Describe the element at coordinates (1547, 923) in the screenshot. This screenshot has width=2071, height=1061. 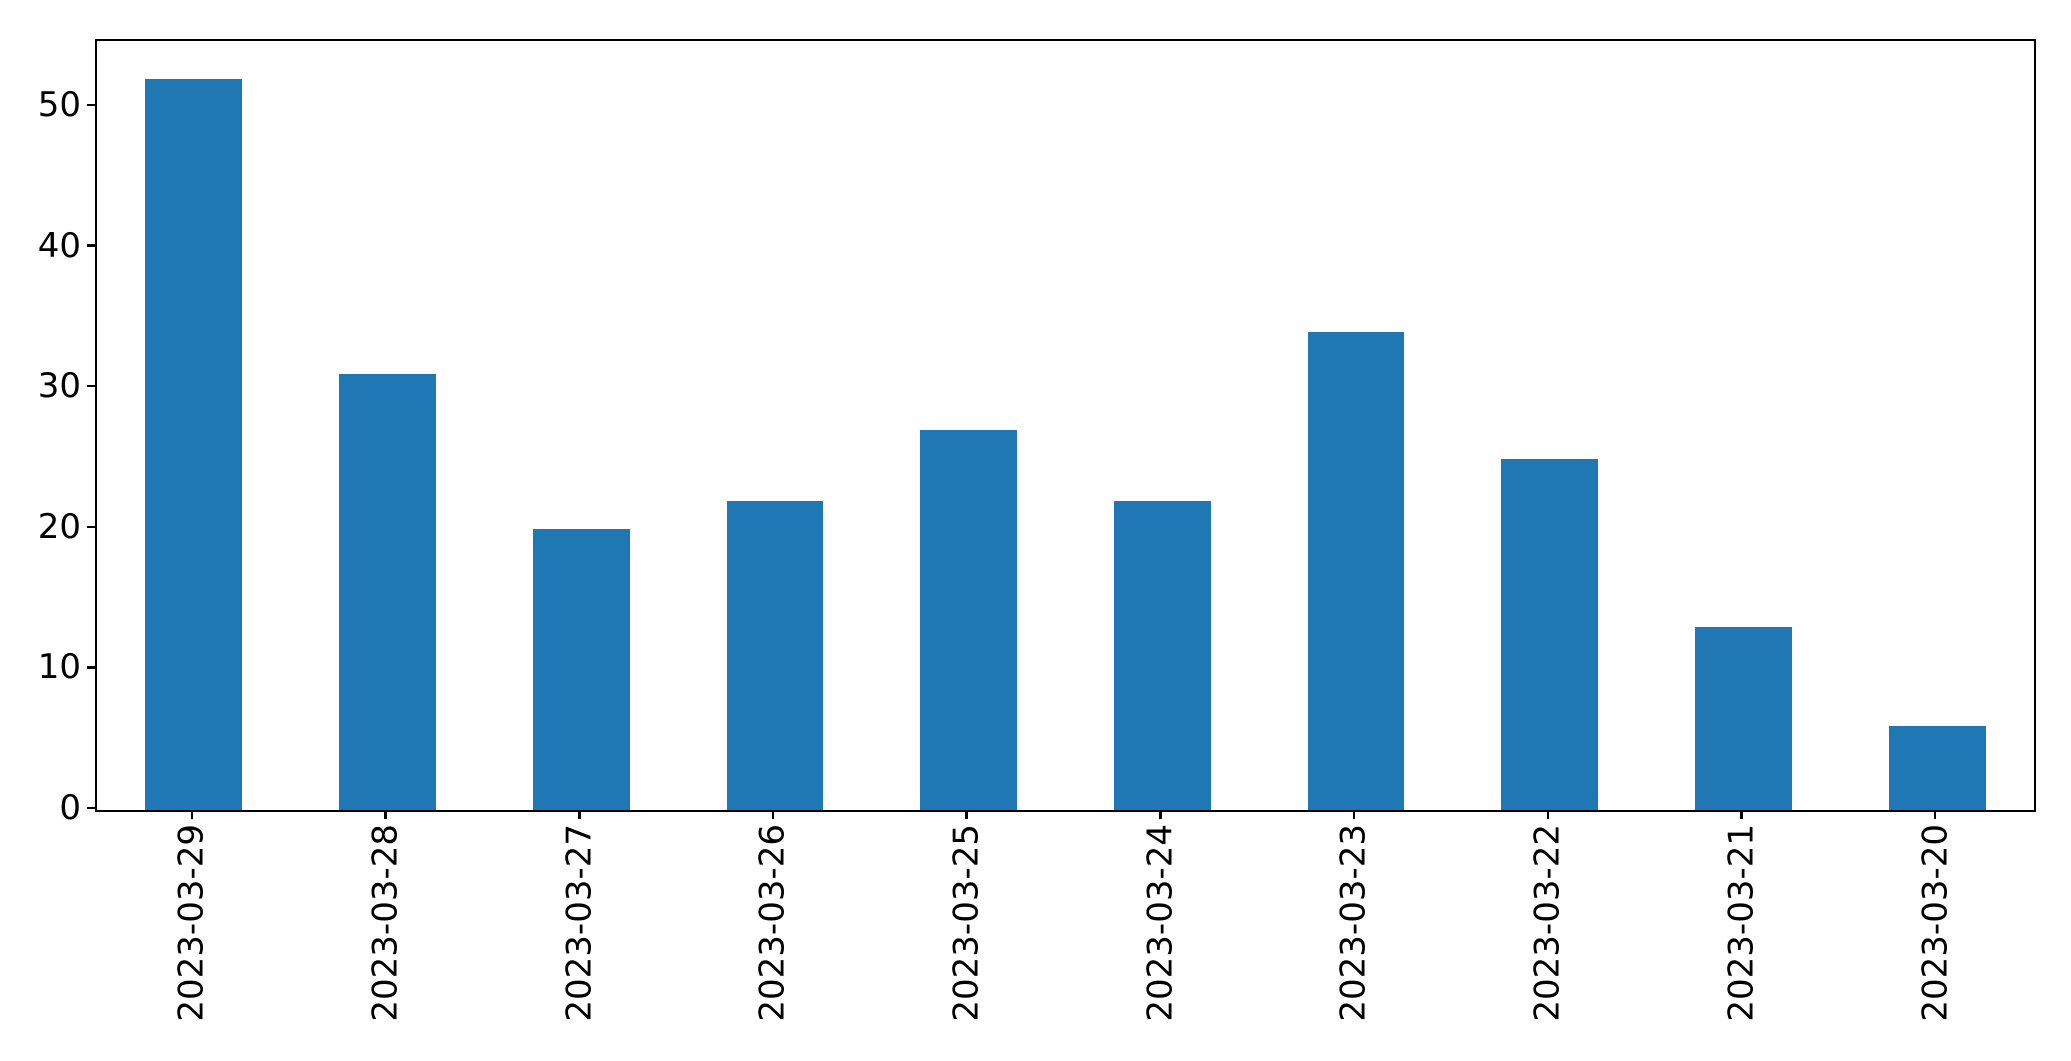
I see `x-tick-label: 2023-03-22` at that location.